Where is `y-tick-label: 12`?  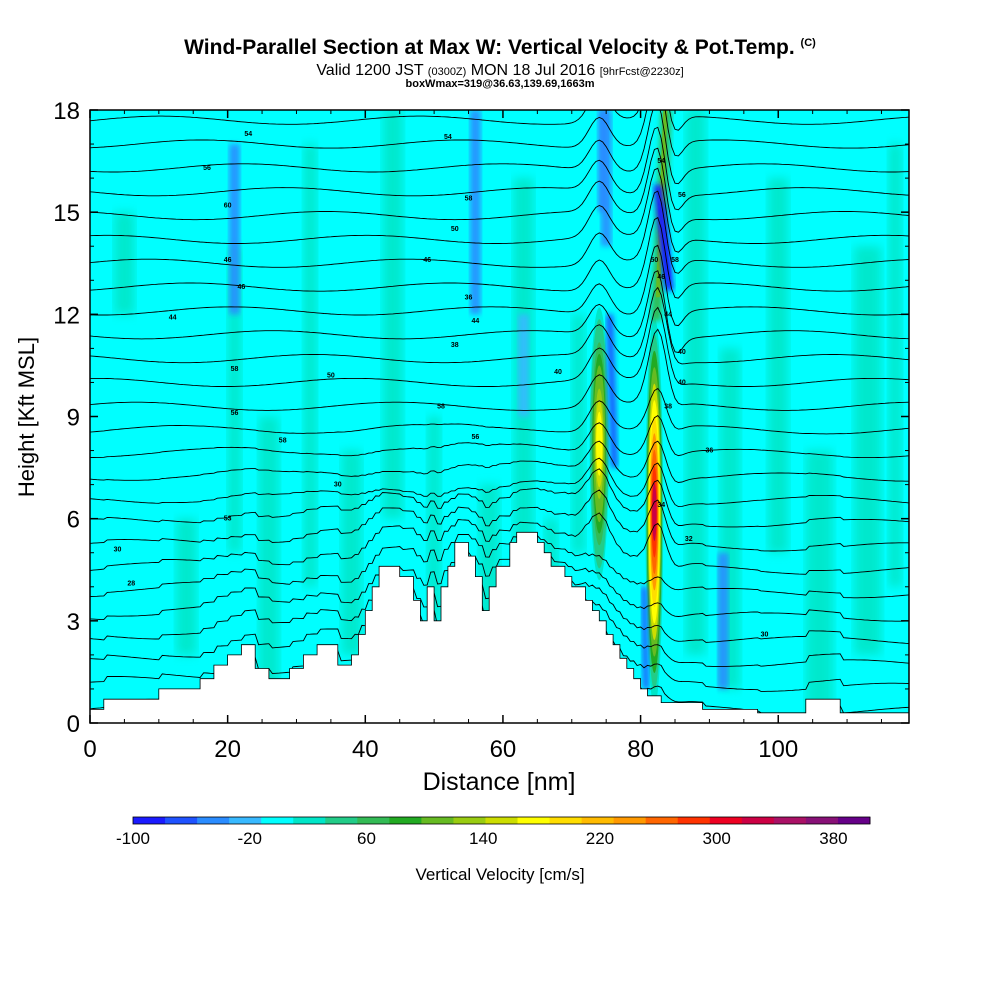 y-tick-label: 12 is located at coordinates (66, 315).